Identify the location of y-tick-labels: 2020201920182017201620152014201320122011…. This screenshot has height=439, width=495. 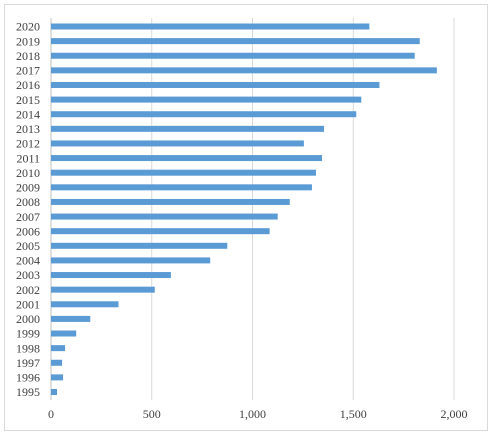
(28, 210).